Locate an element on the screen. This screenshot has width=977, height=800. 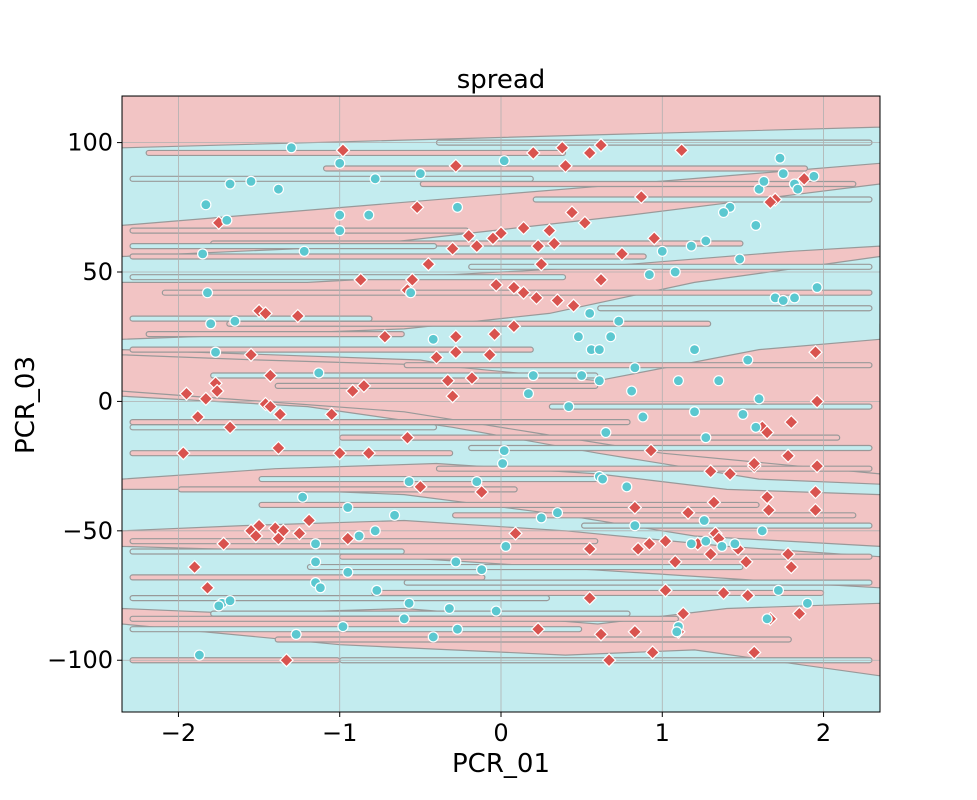
x-tick-label: −2 is located at coordinates (178, 733).